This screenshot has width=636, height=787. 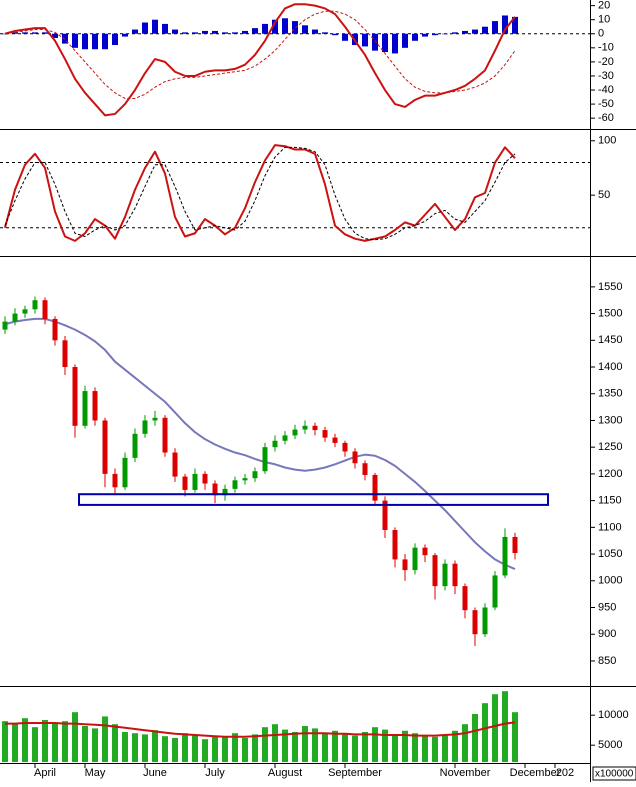 What do you see at coordinates (260, 60) in the screenshot?
I see `line` at bounding box center [260, 60].